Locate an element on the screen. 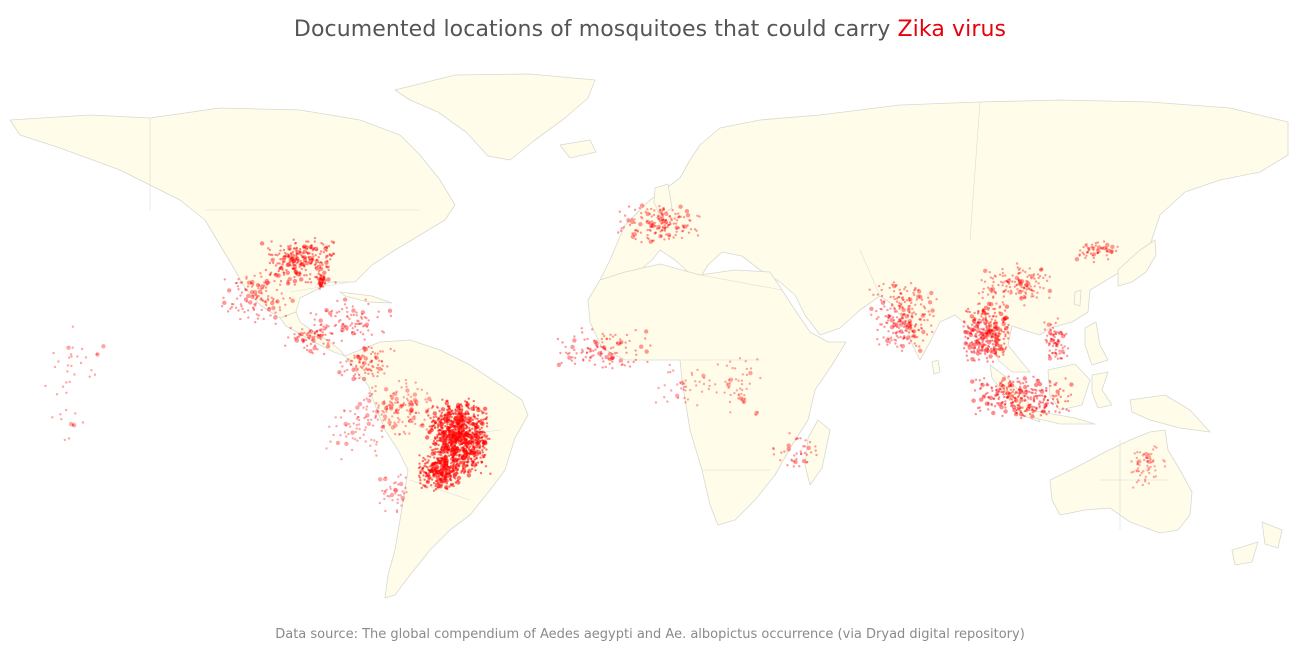 The width and height of the screenshot is (1300, 650). land-greenland is located at coordinates (495, 117).